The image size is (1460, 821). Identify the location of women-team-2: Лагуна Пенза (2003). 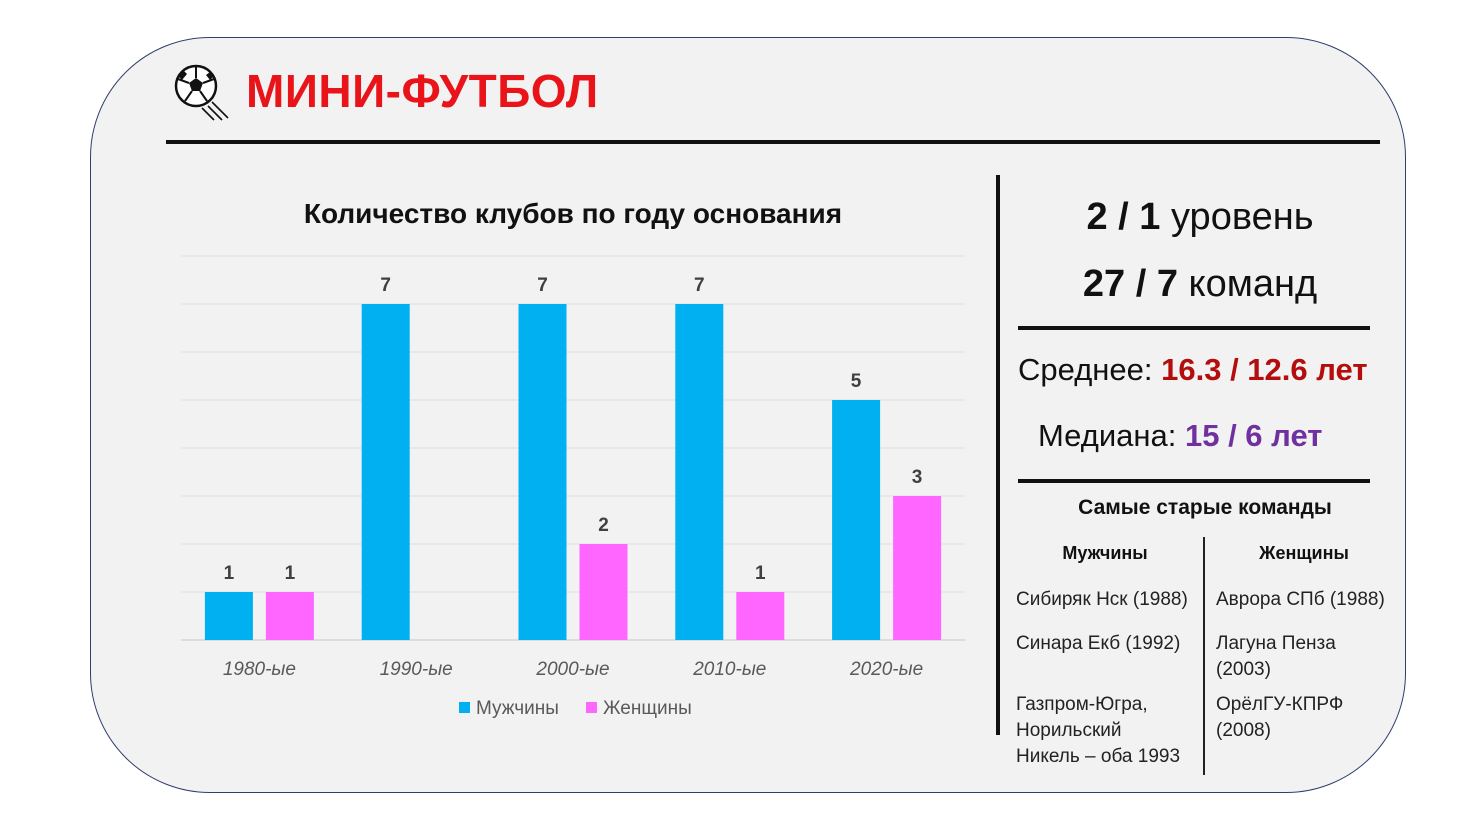
(1276, 657).